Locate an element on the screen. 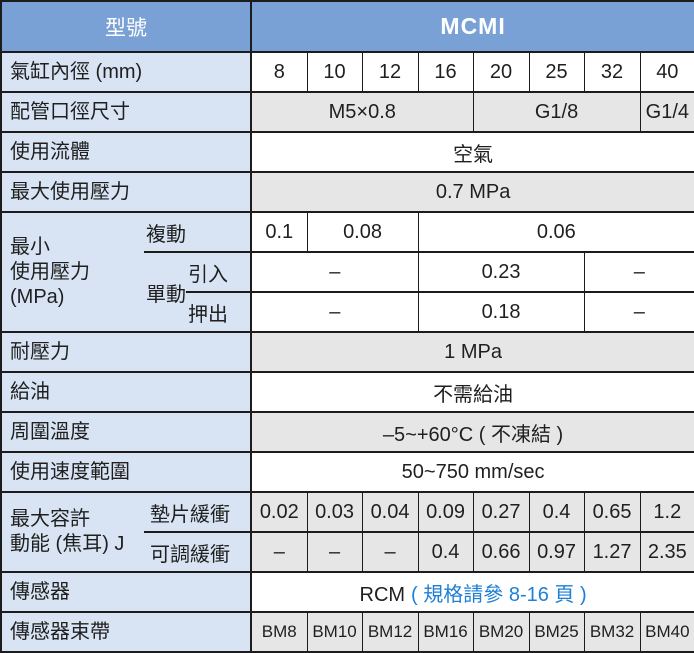 The height and width of the screenshot is (653, 694). adjustable-cushion-value: 2.35 is located at coordinates (666, 552).